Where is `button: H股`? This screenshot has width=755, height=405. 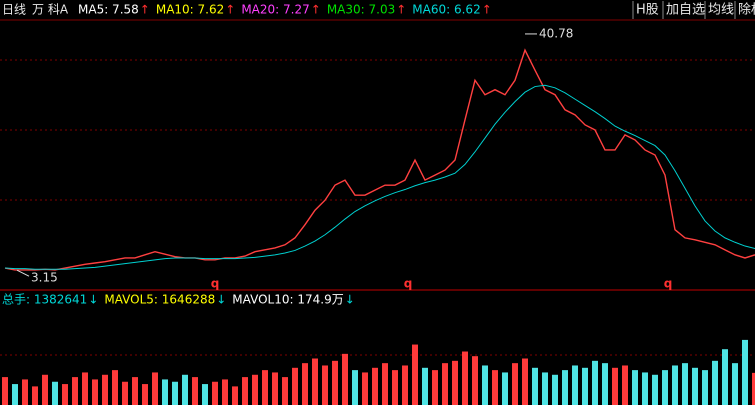
button: H股 is located at coordinates (647, 10).